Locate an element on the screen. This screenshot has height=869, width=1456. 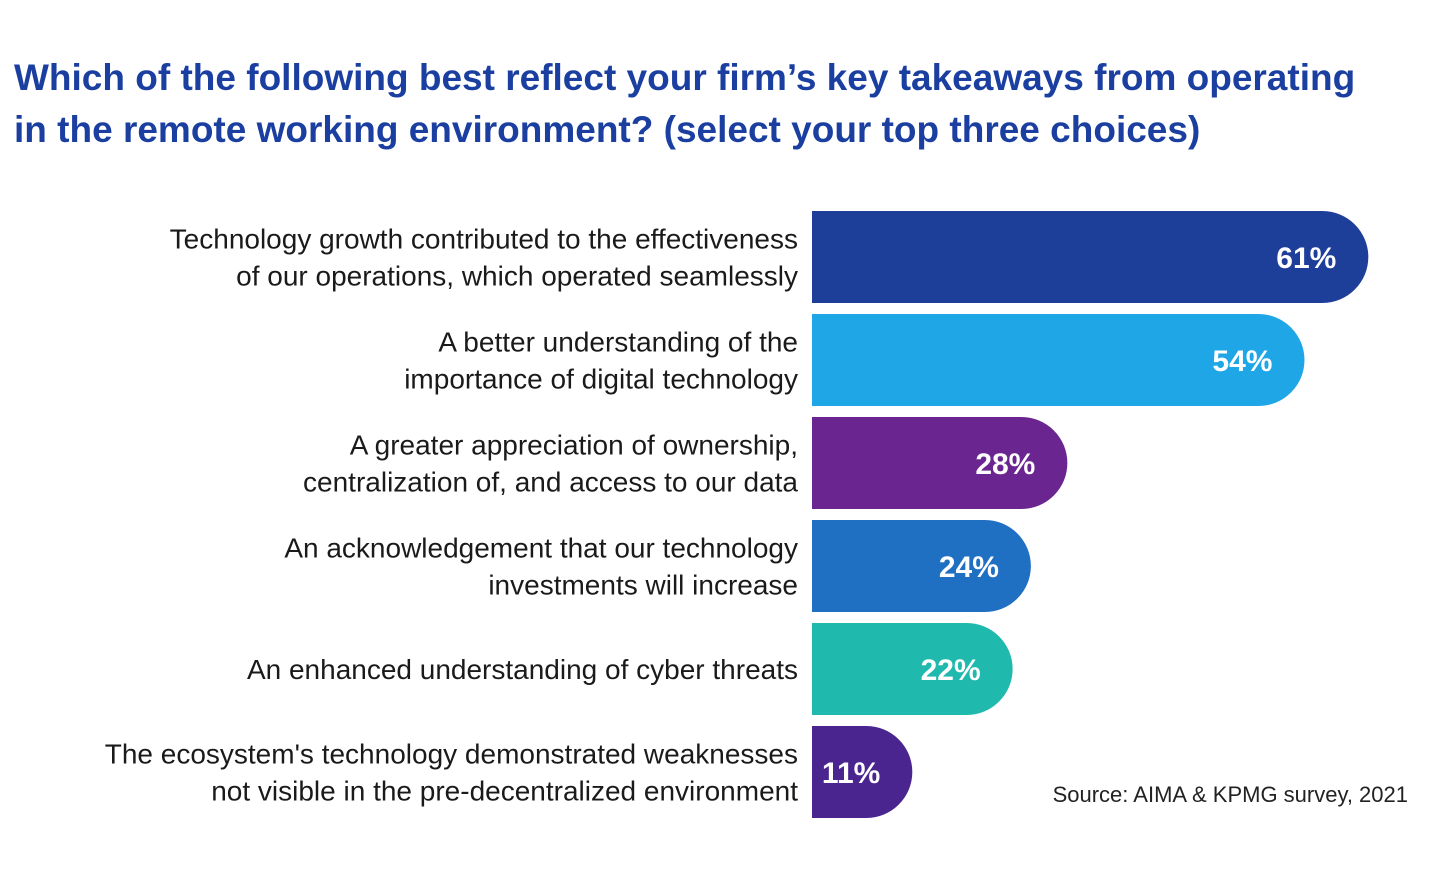
category-label-2-line-1: A better understanding of the is located at coordinates (618, 342).